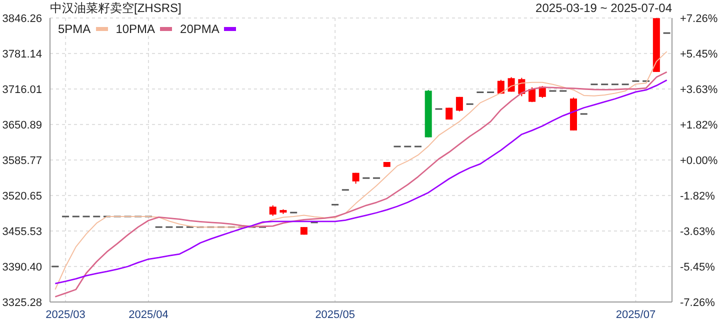  I want to click on y-tick-label: 3390.40, so click(22, 267).